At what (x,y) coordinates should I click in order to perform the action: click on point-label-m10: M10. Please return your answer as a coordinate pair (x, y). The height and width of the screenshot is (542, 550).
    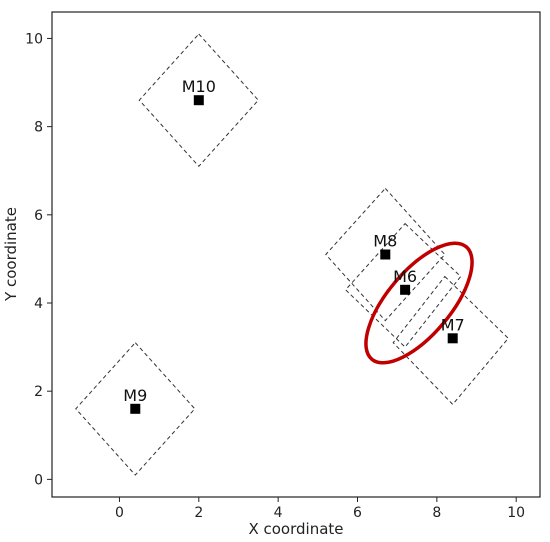
    Looking at the image, I should click on (199, 86).